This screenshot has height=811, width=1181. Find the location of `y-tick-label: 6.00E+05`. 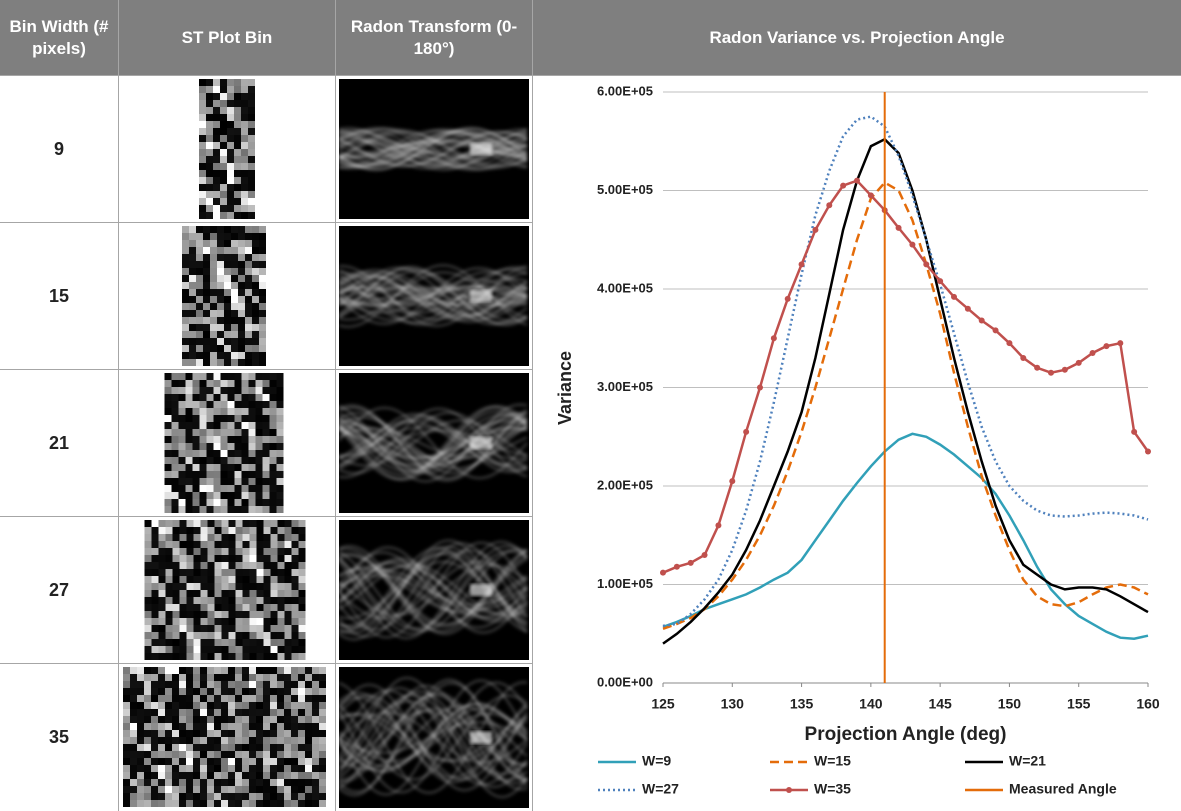

y-tick-label: 6.00E+05 is located at coordinates (625, 90).